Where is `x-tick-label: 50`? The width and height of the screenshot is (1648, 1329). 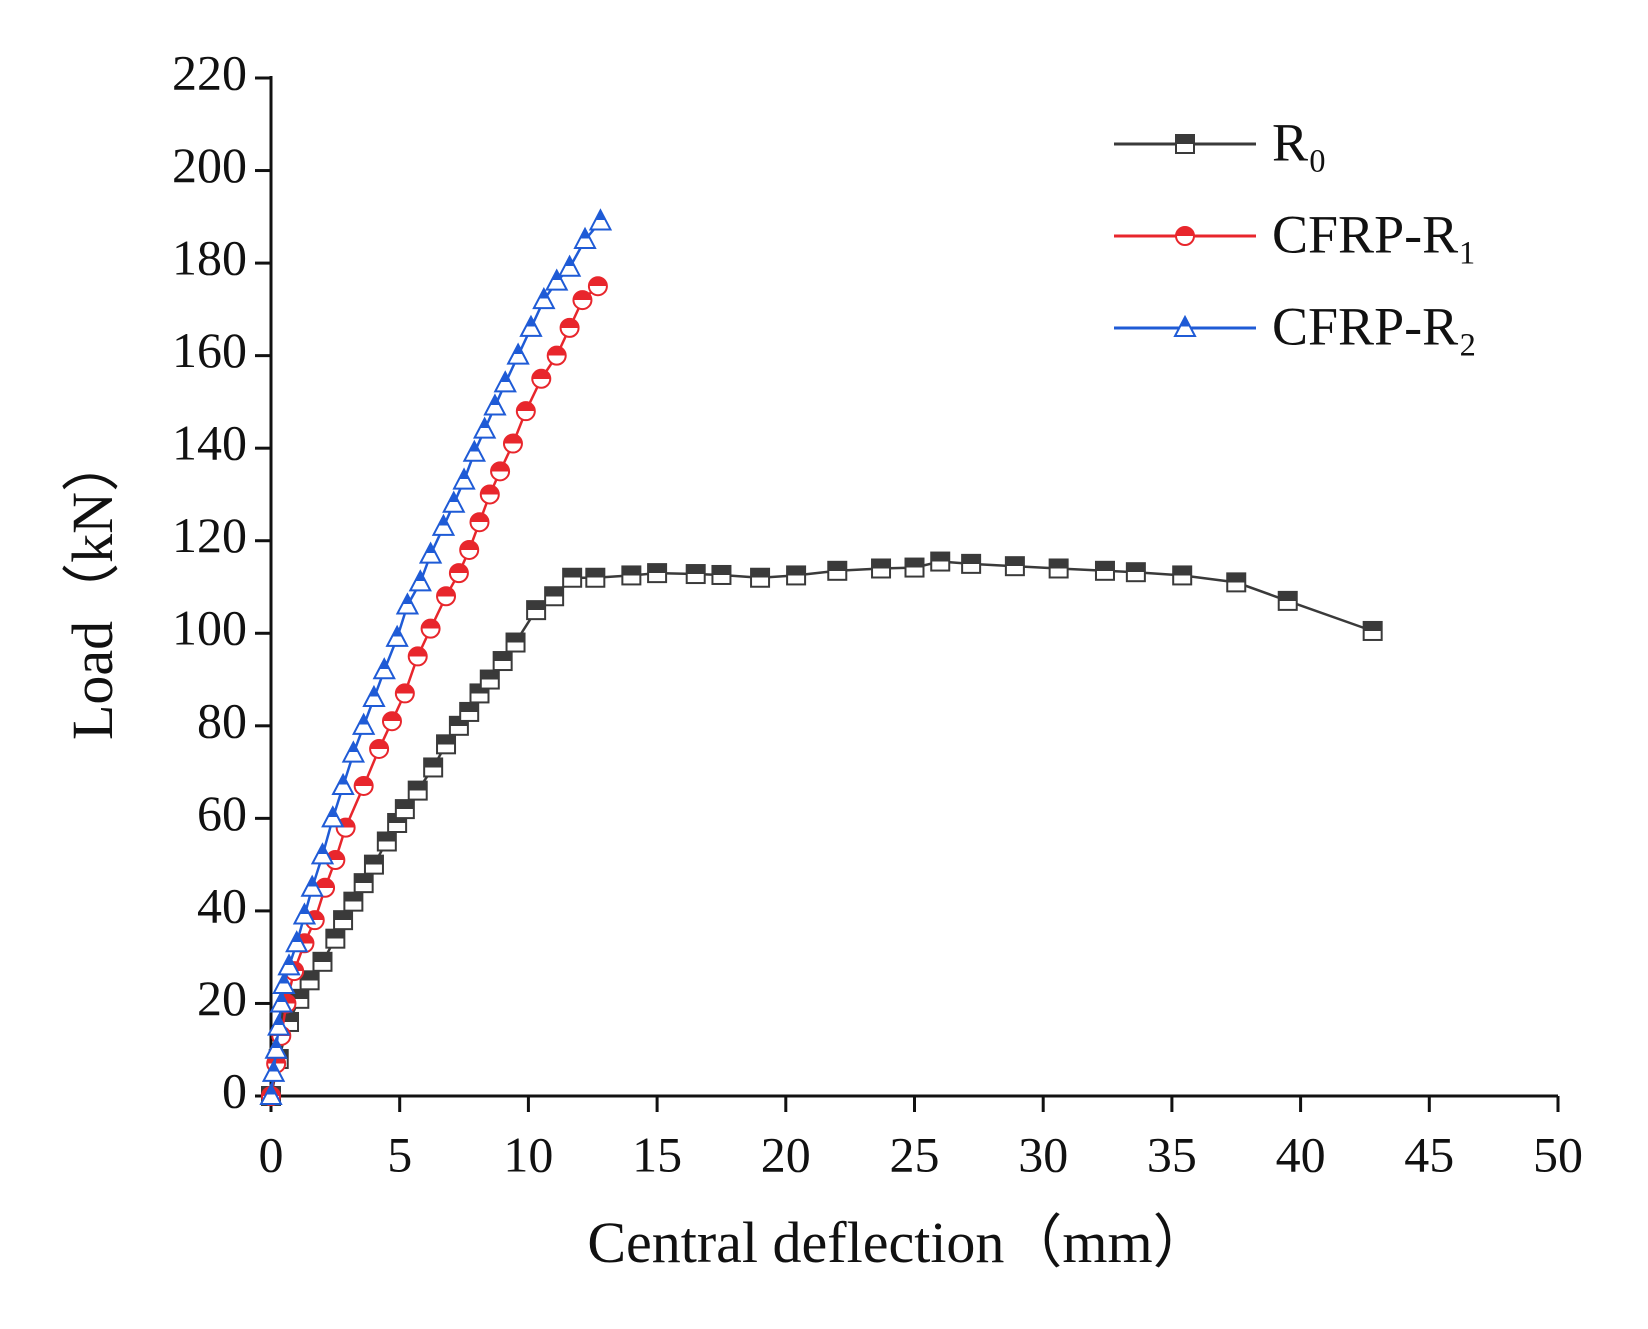
x-tick-label: 50 is located at coordinates (1558, 1154).